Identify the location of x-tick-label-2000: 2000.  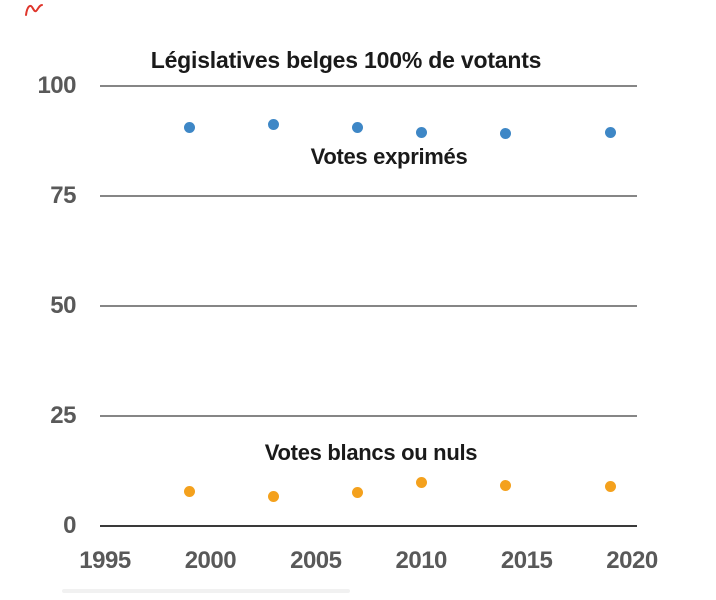
(210, 560).